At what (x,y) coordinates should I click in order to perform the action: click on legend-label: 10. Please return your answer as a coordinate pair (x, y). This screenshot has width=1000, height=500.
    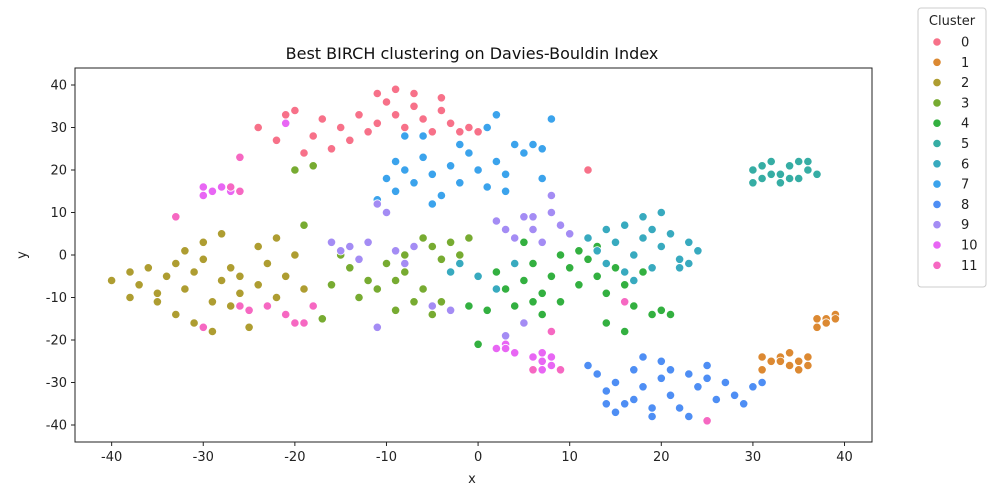
    Looking at the image, I should click on (969, 246).